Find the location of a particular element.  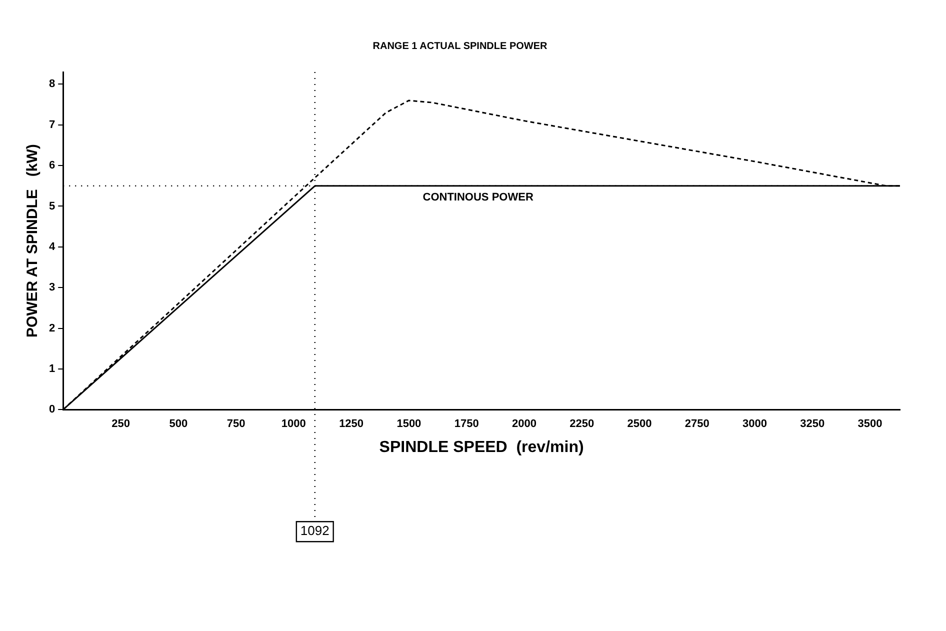

x-tick-label: 3500 is located at coordinates (870, 424).